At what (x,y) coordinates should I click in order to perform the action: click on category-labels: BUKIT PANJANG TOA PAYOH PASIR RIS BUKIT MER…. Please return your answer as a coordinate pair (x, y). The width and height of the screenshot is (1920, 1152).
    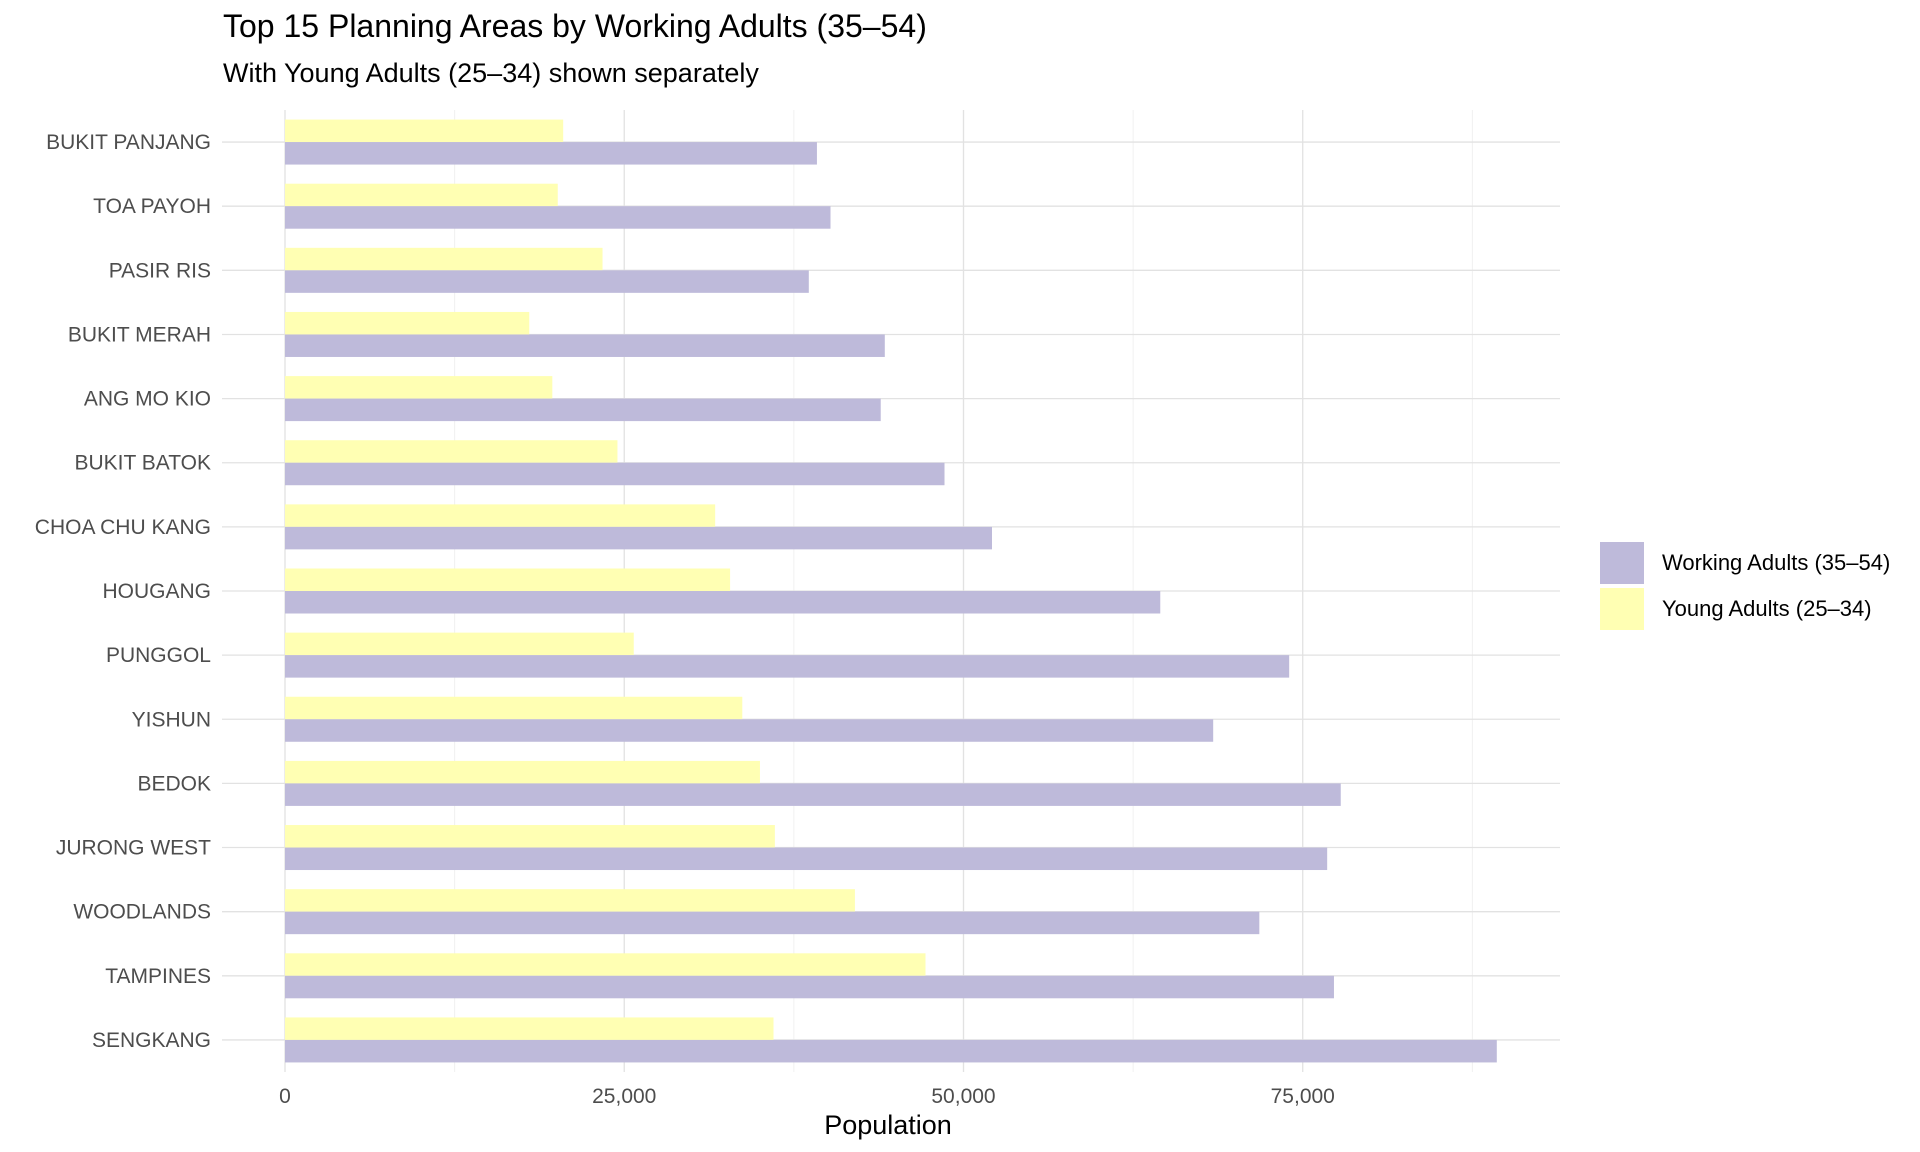
    Looking at the image, I should click on (123, 591).